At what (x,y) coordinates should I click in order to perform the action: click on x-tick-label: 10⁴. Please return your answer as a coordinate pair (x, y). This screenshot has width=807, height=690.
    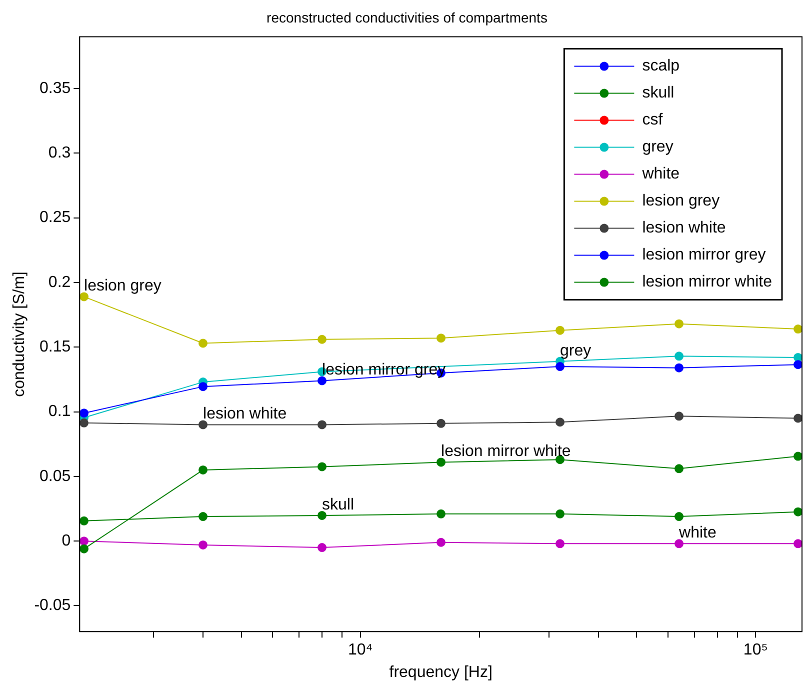
    Looking at the image, I should click on (360, 650).